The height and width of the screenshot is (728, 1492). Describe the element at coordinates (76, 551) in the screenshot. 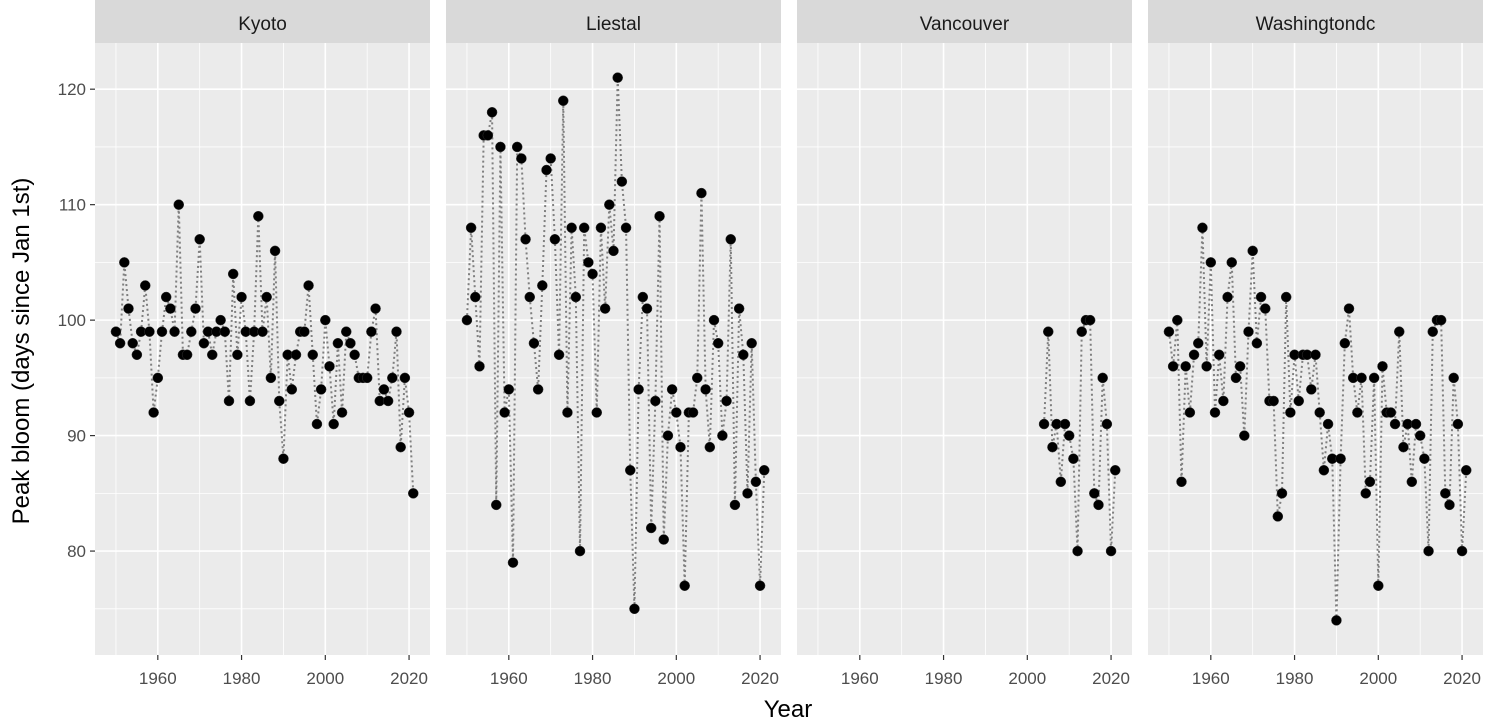

I see `y-tick-label: 80` at that location.